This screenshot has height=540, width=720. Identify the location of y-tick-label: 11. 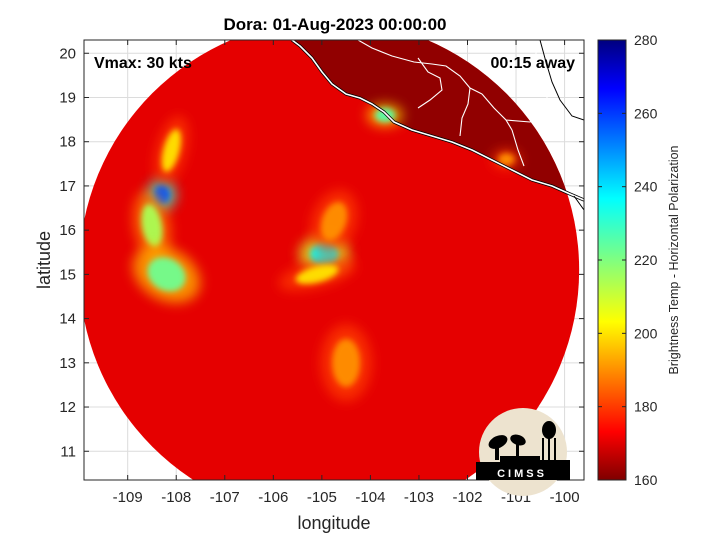
(68, 451).